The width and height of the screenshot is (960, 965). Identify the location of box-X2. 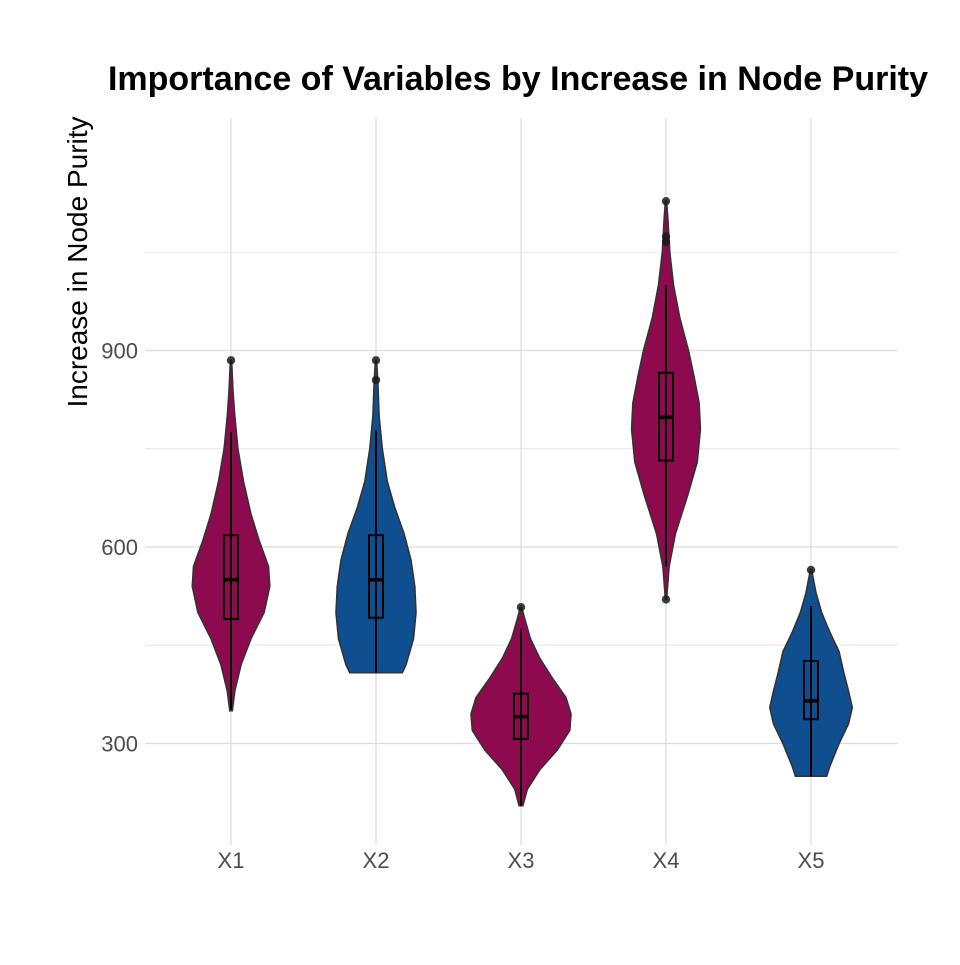
(376, 576).